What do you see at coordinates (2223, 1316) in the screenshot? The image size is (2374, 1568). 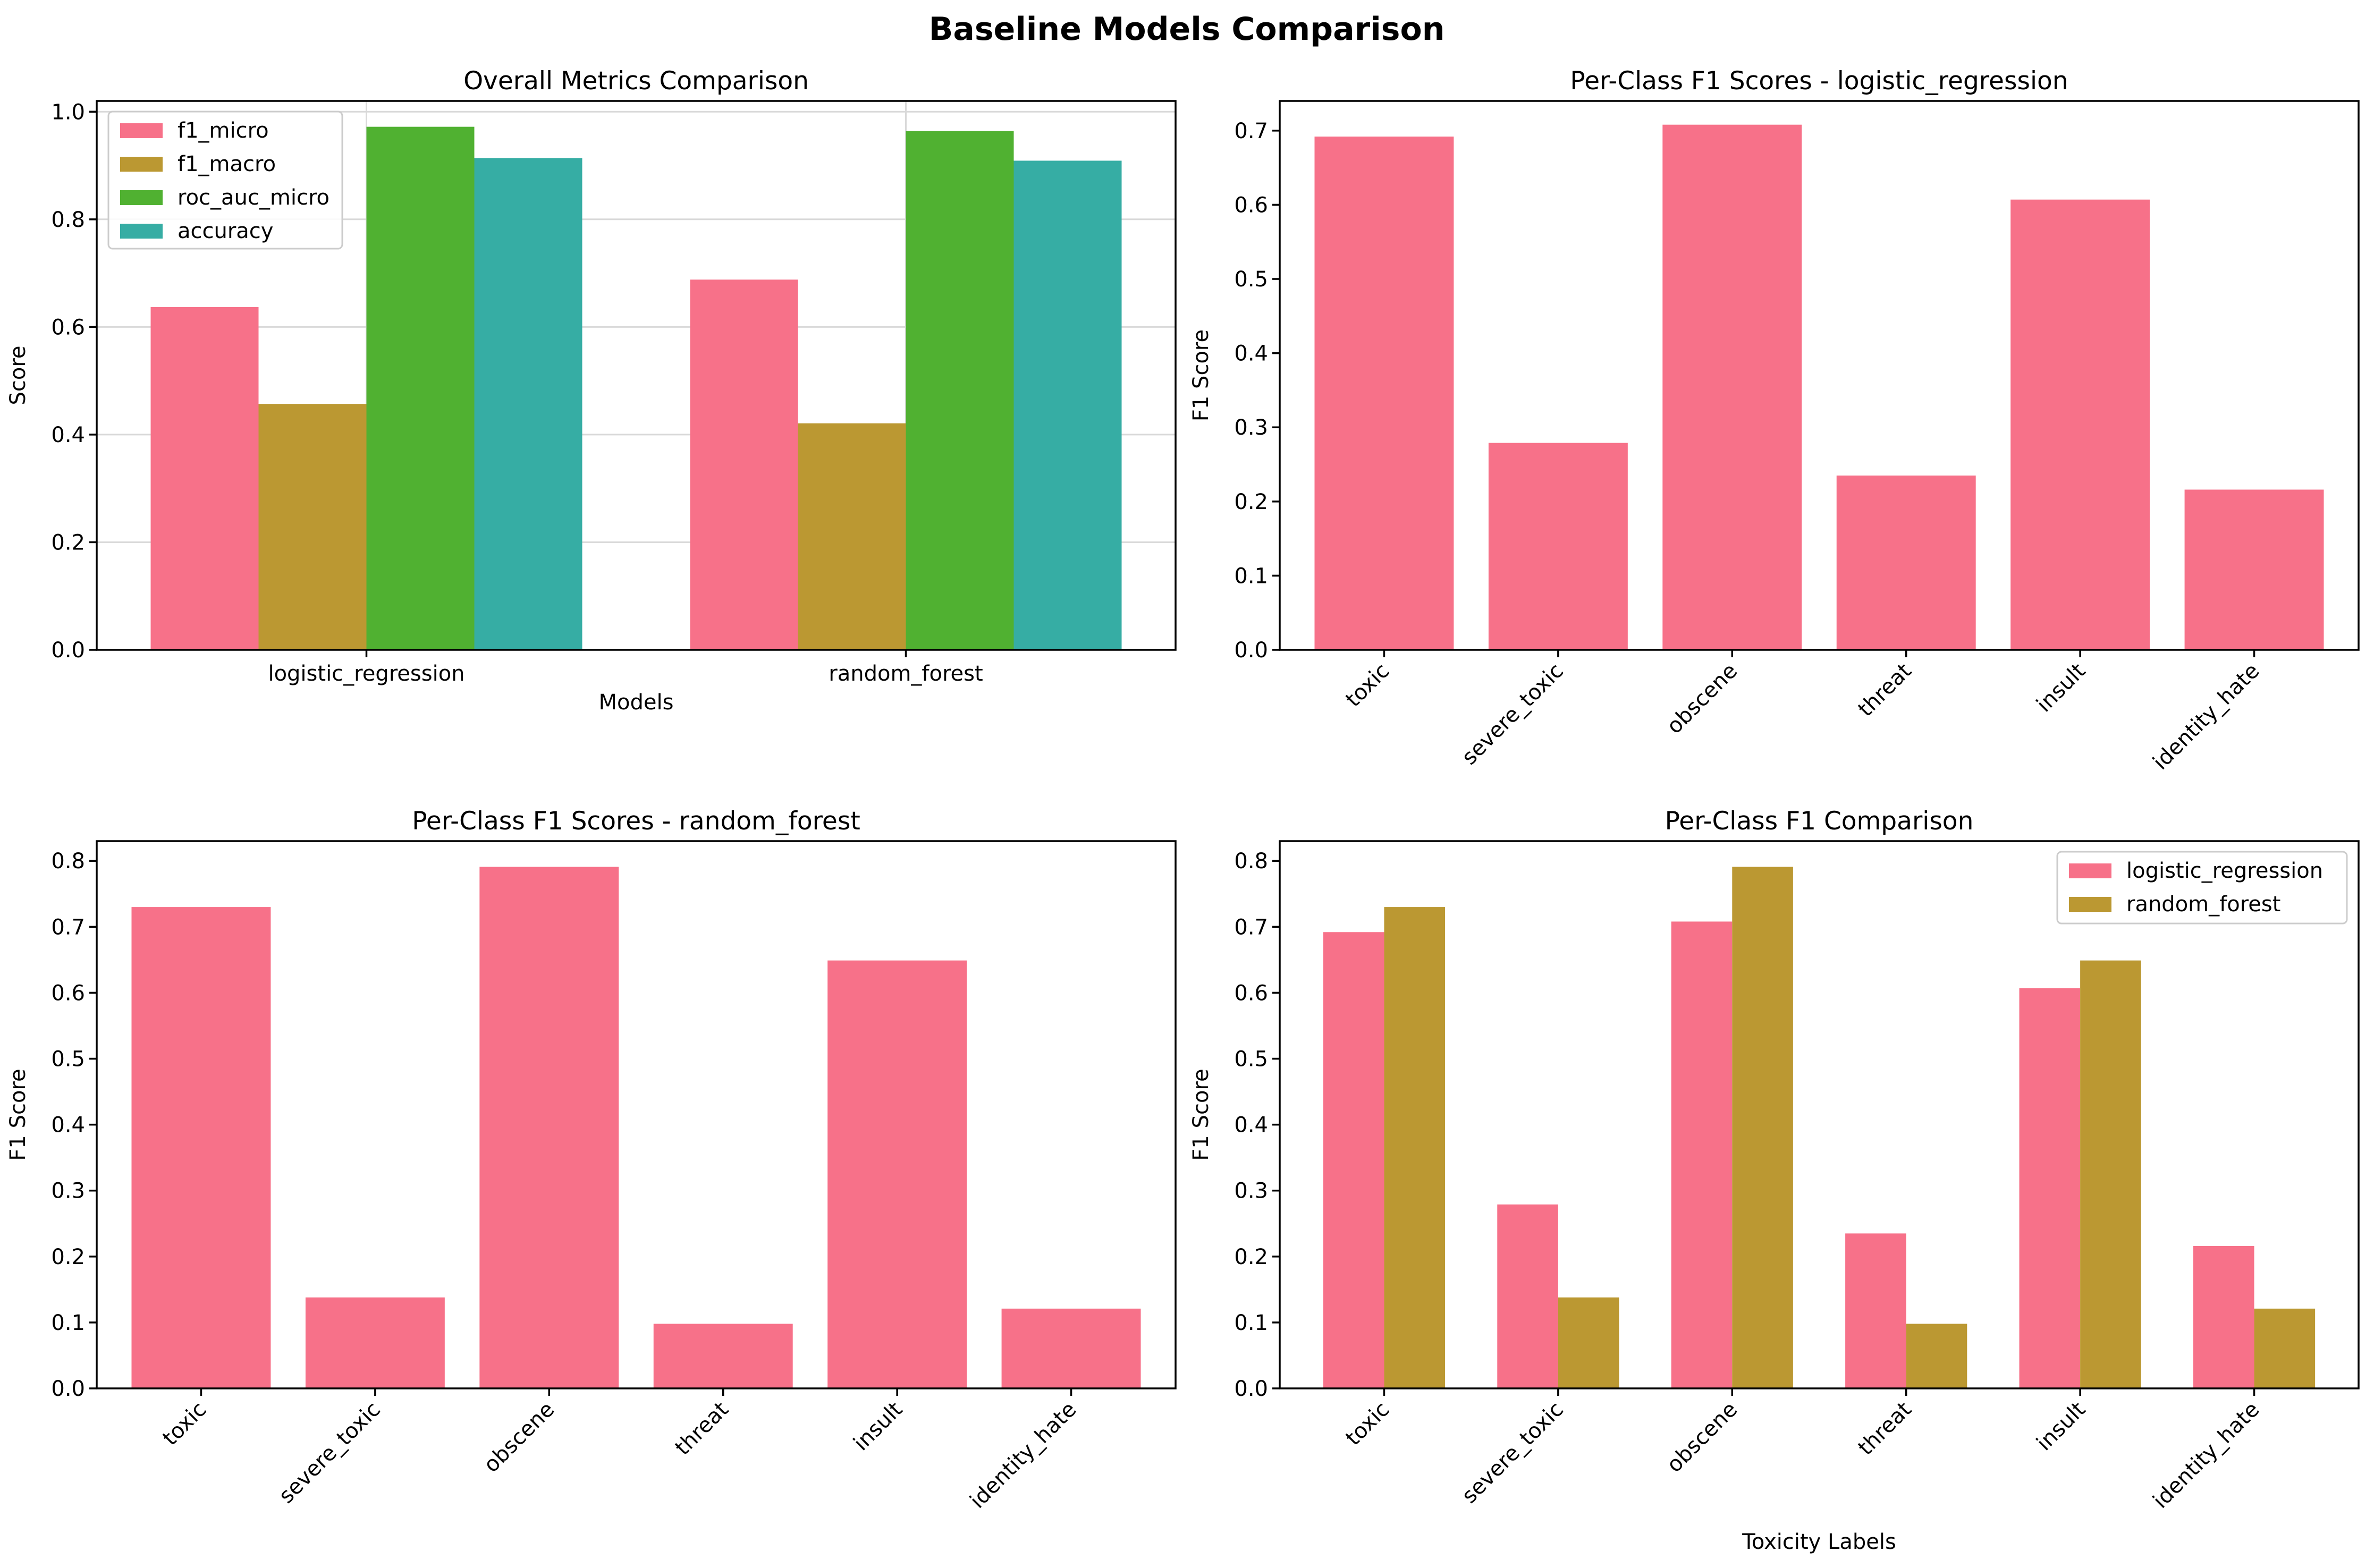 I see `bar-identity_hate-logistic_regression` at bounding box center [2223, 1316].